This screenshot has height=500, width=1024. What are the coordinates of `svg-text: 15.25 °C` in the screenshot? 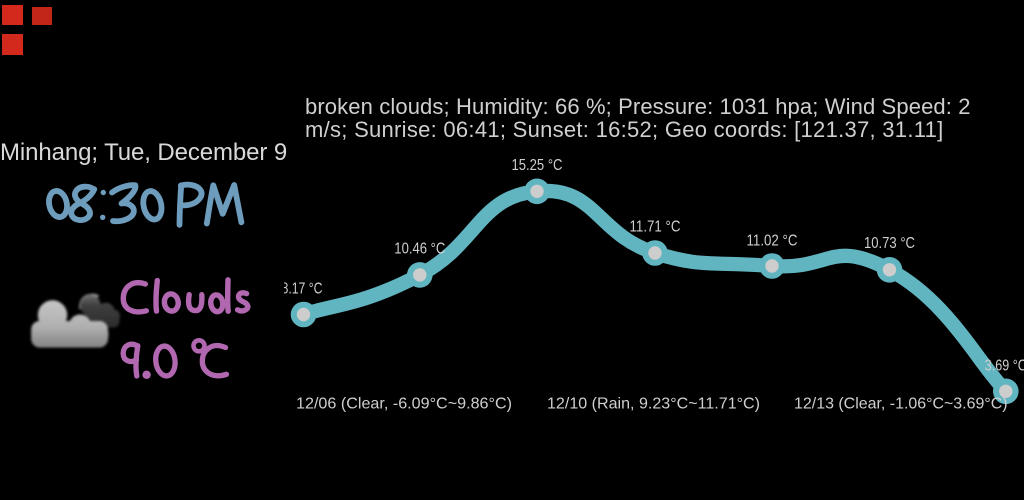 It's located at (537, 165).